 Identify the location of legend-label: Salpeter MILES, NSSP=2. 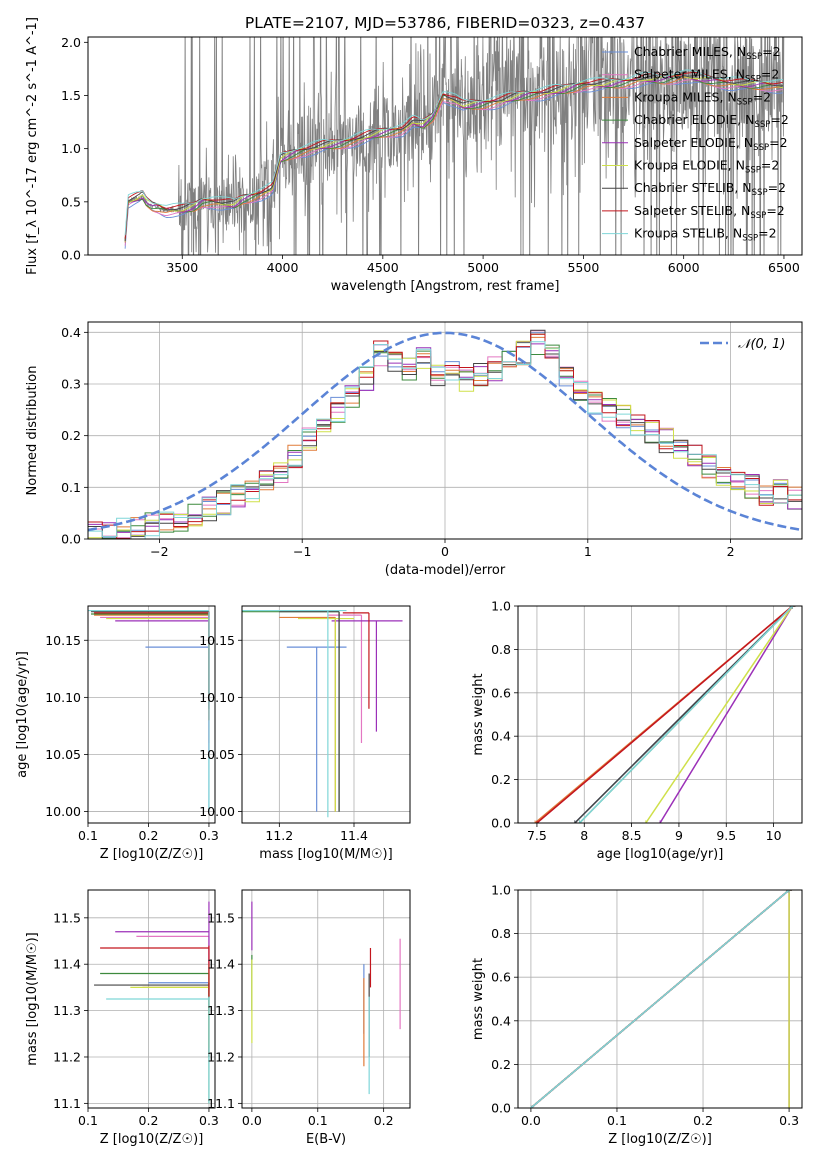
(706, 76).